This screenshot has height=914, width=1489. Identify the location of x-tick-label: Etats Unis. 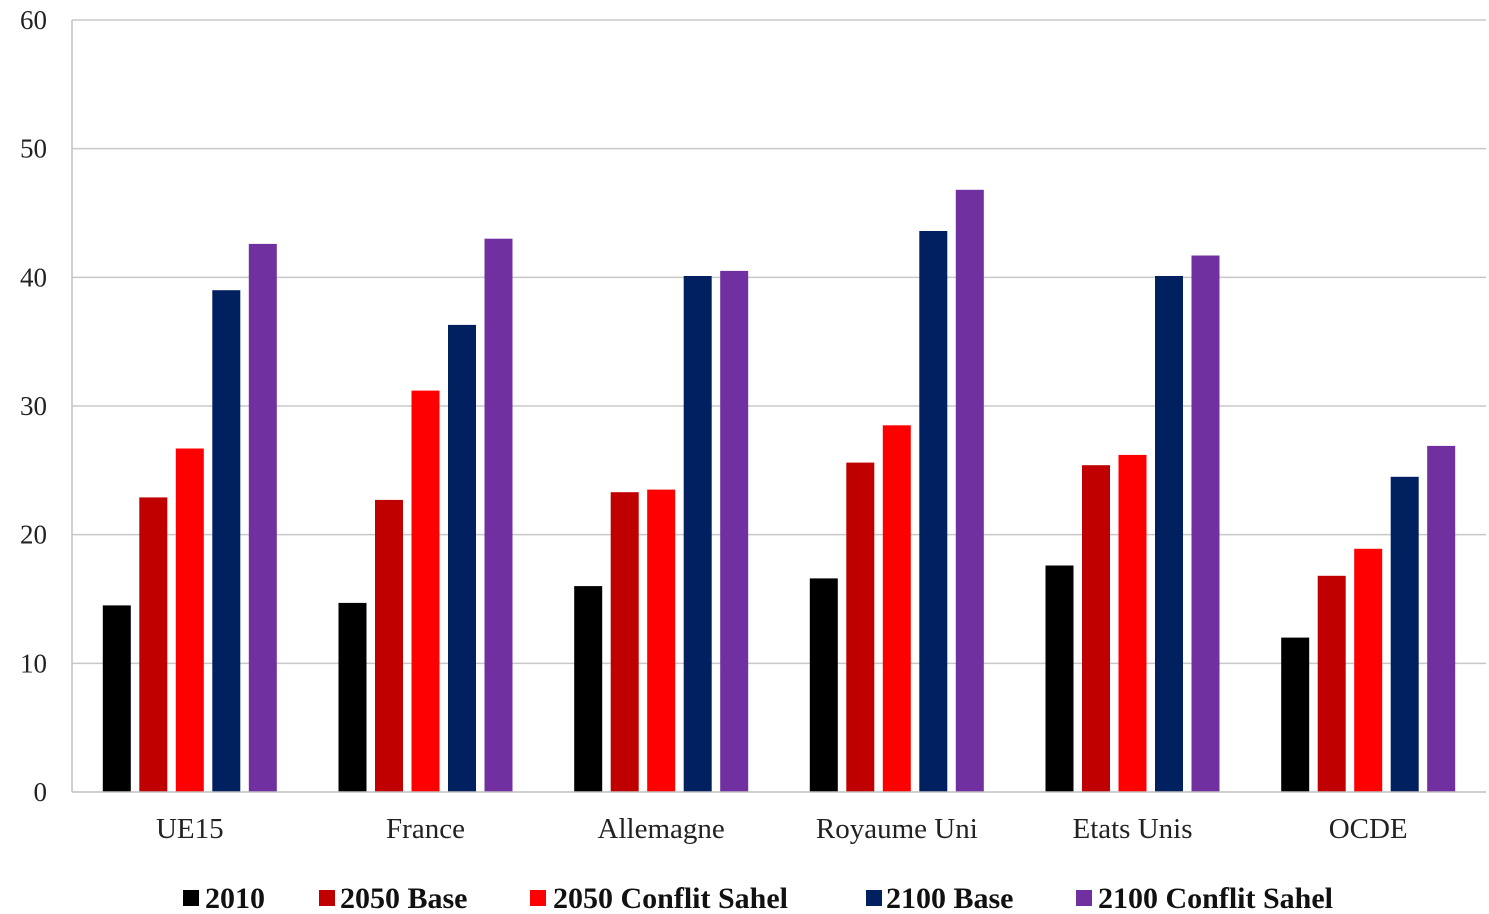
(1132, 829).